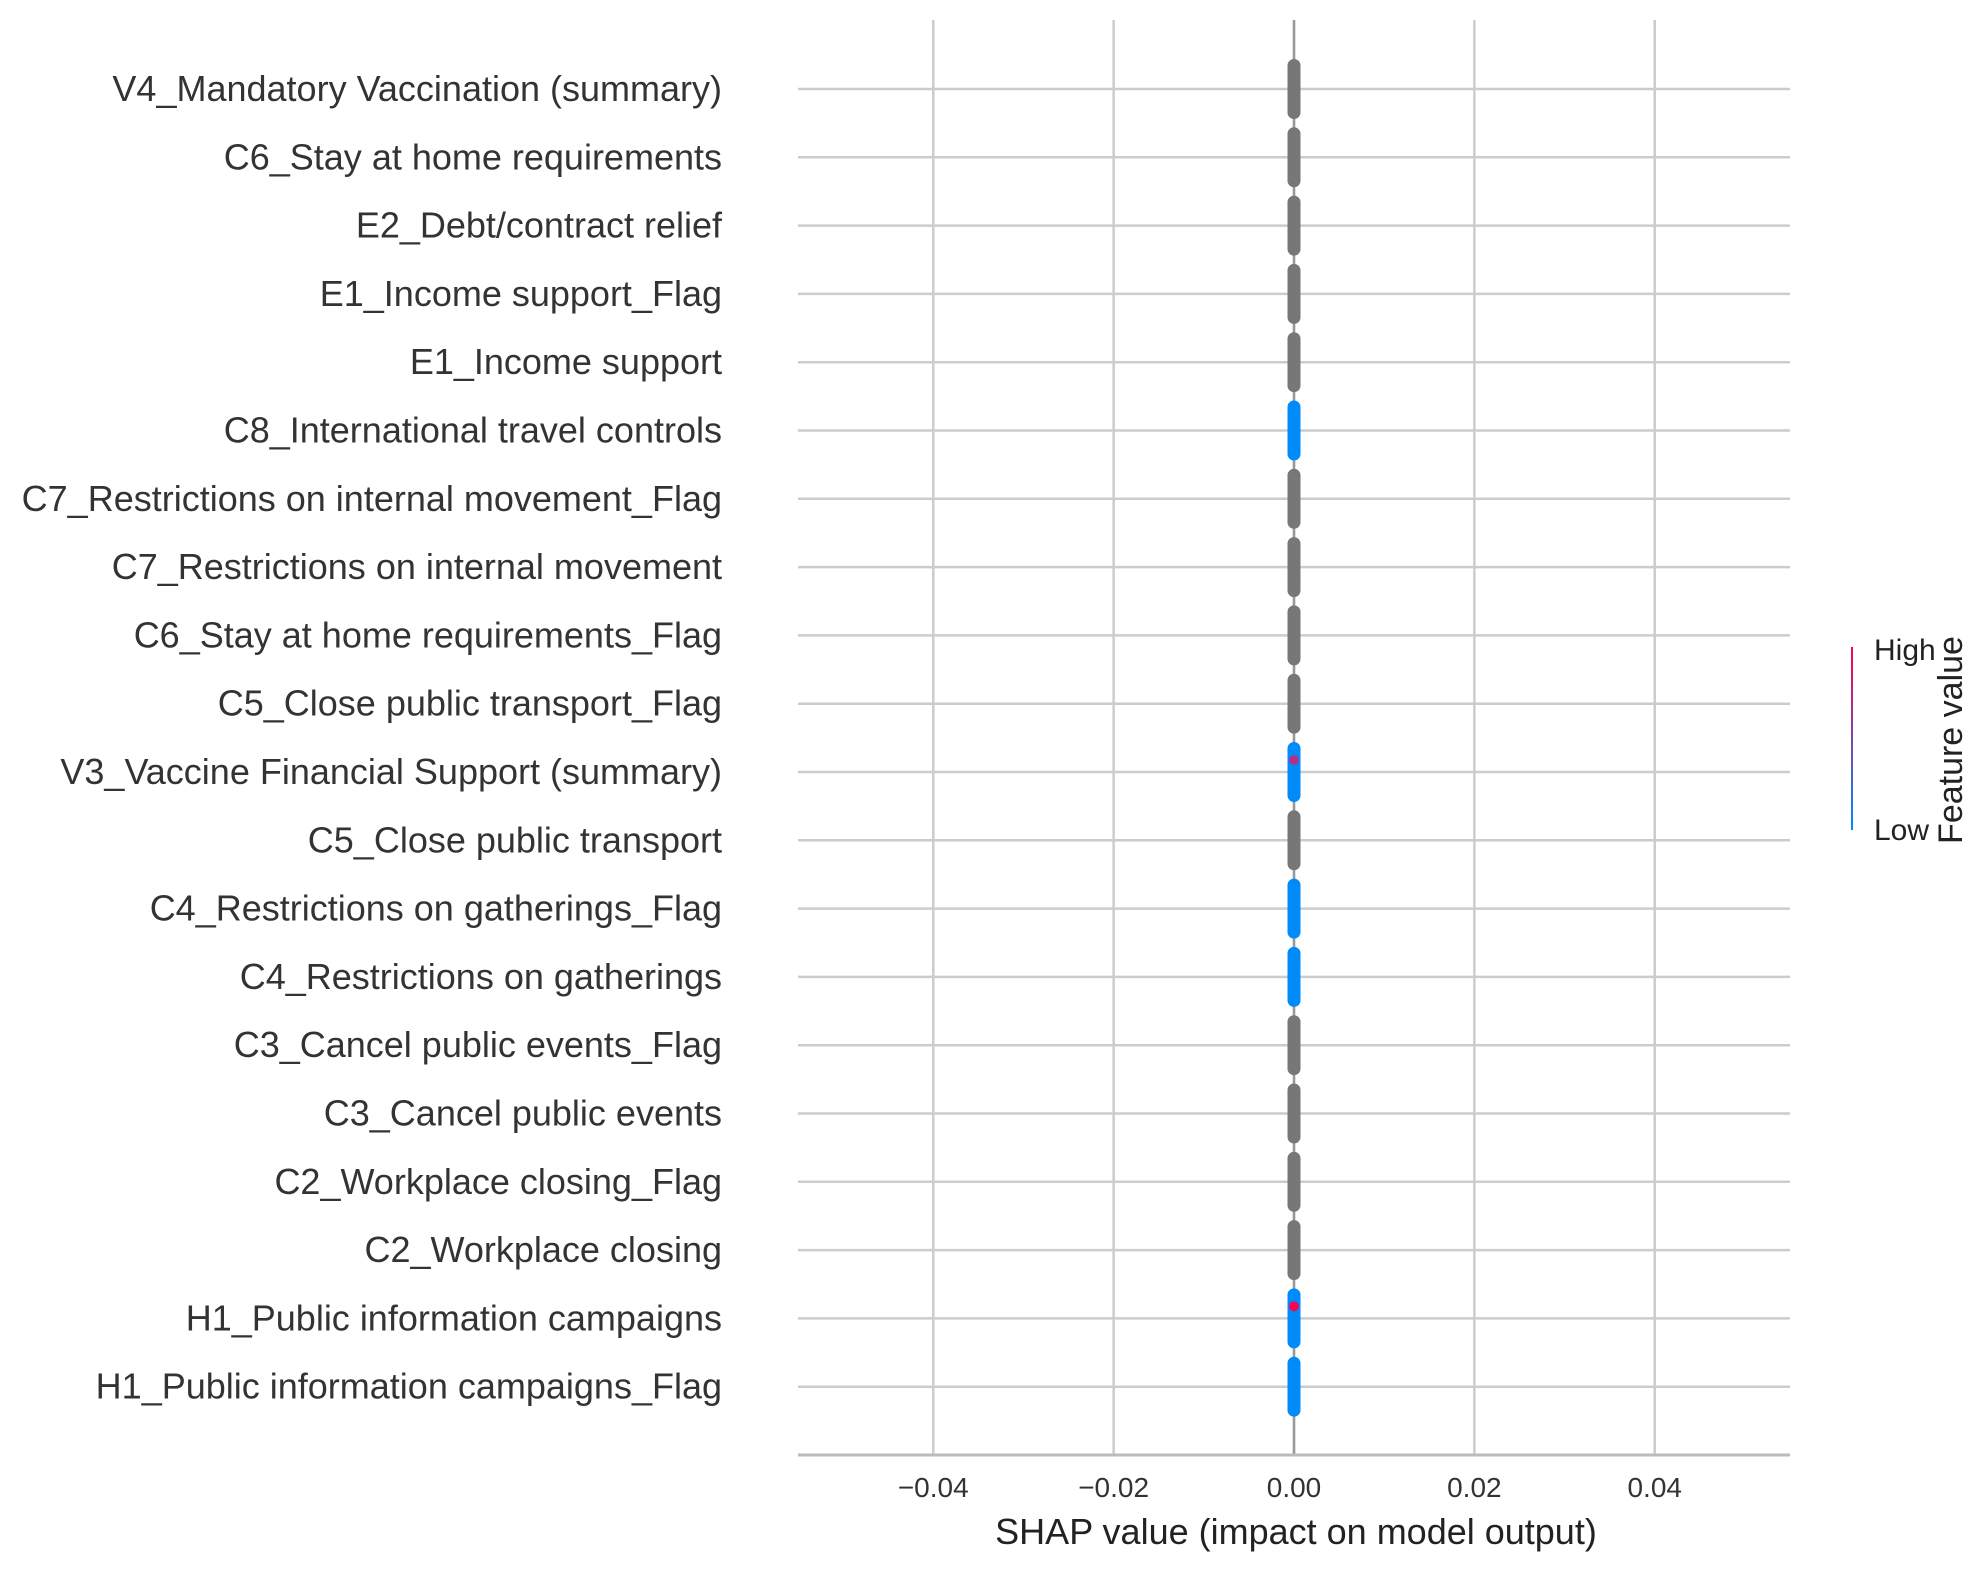 This screenshot has width=1986, height=1570. What do you see at coordinates (1910, 740) in the screenshot?
I see `colorbar: High Low Feature value` at bounding box center [1910, 740].